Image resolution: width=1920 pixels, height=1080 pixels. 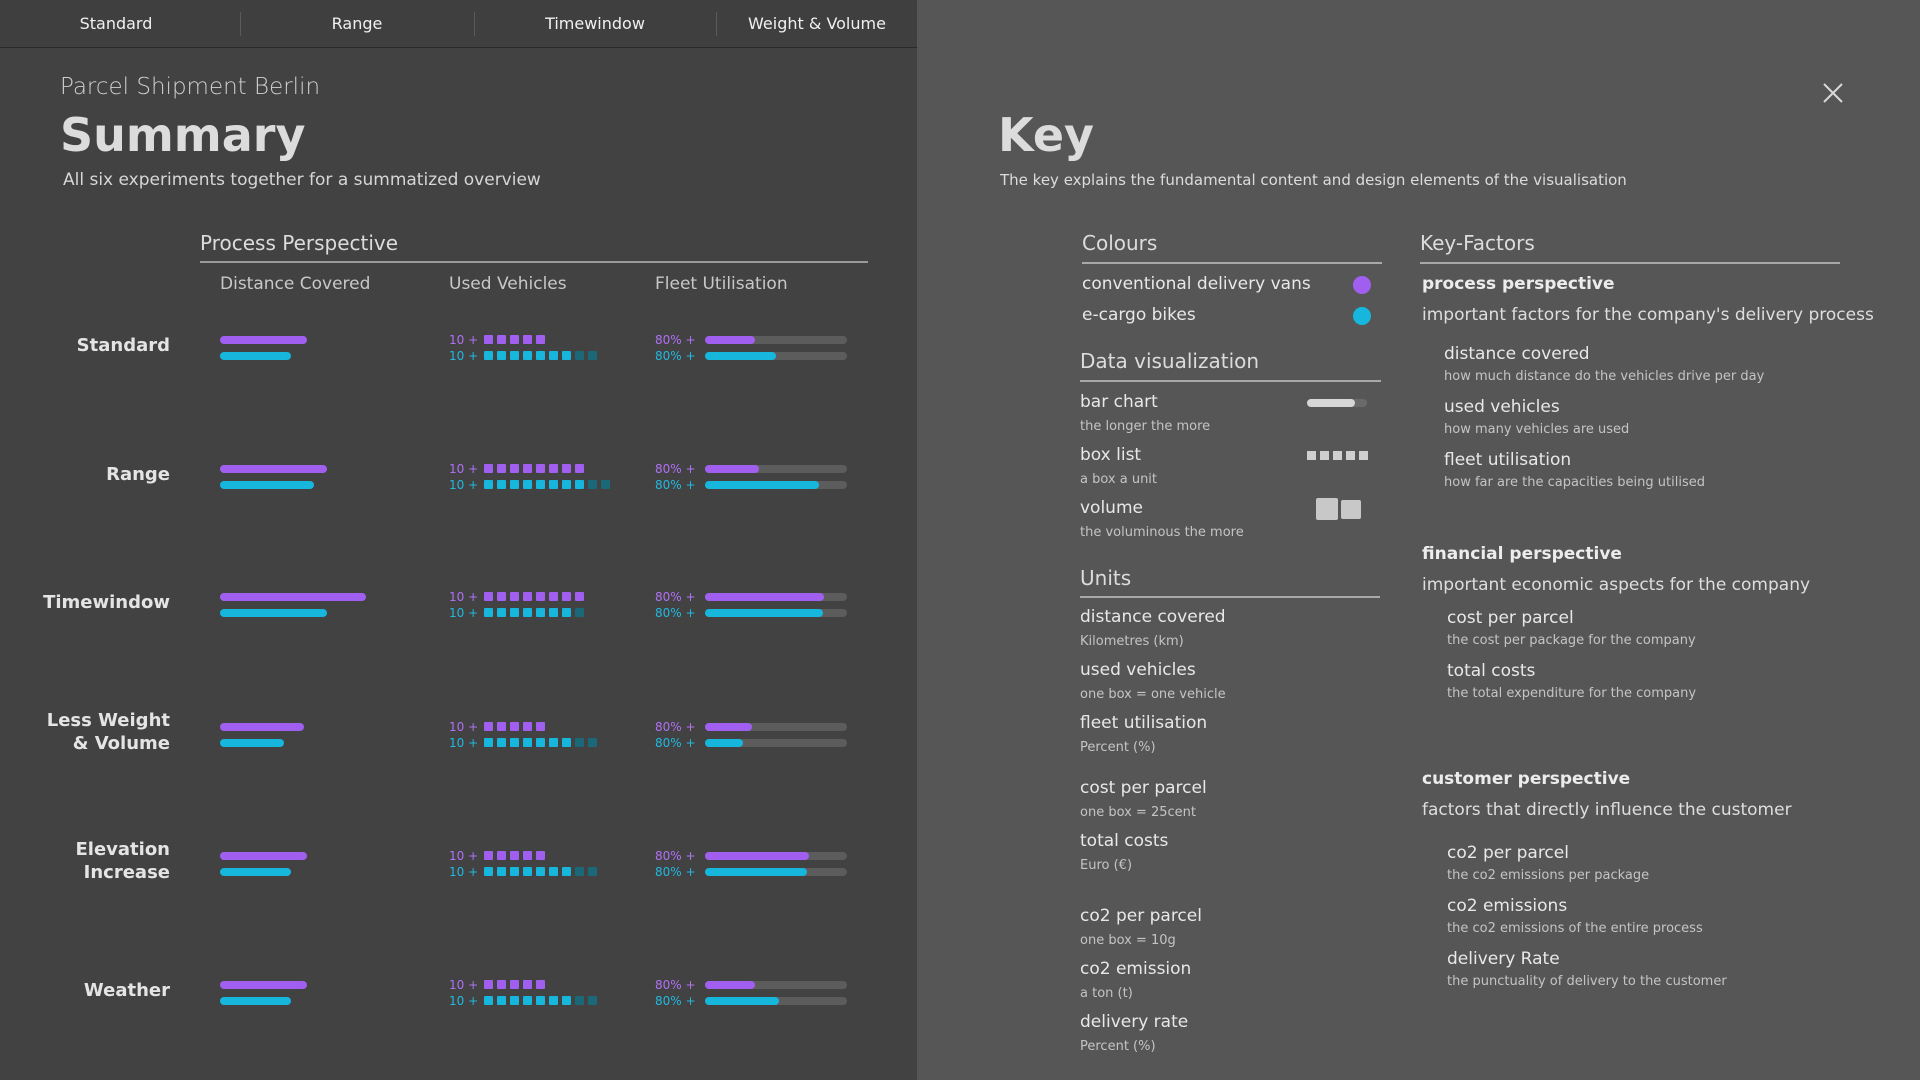 I want to click on unit-label: distance covered, so click(x=1153, y=617).